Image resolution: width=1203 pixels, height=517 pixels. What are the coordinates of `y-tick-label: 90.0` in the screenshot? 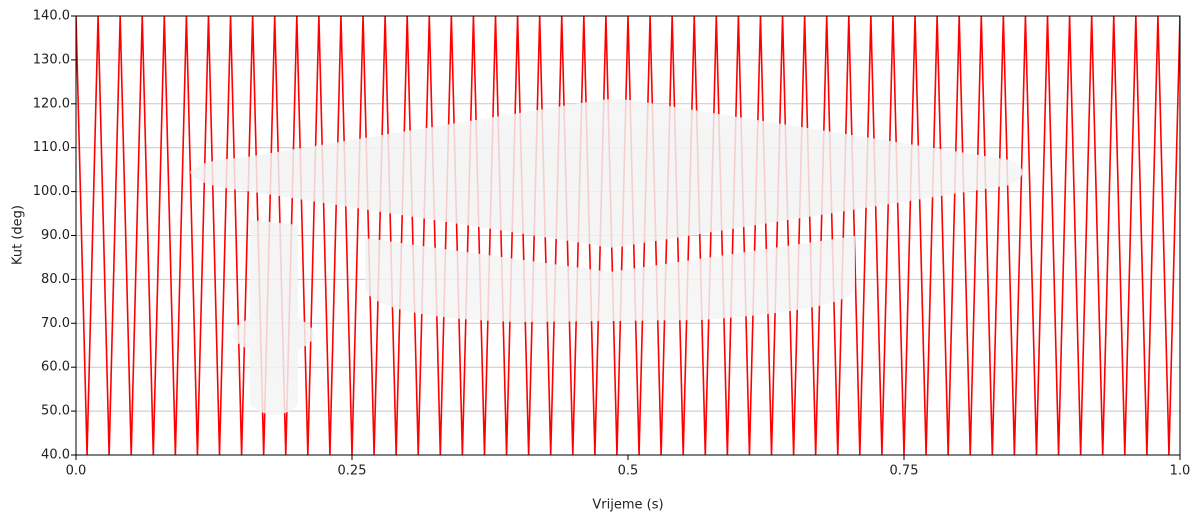 It's located at (55, 235).